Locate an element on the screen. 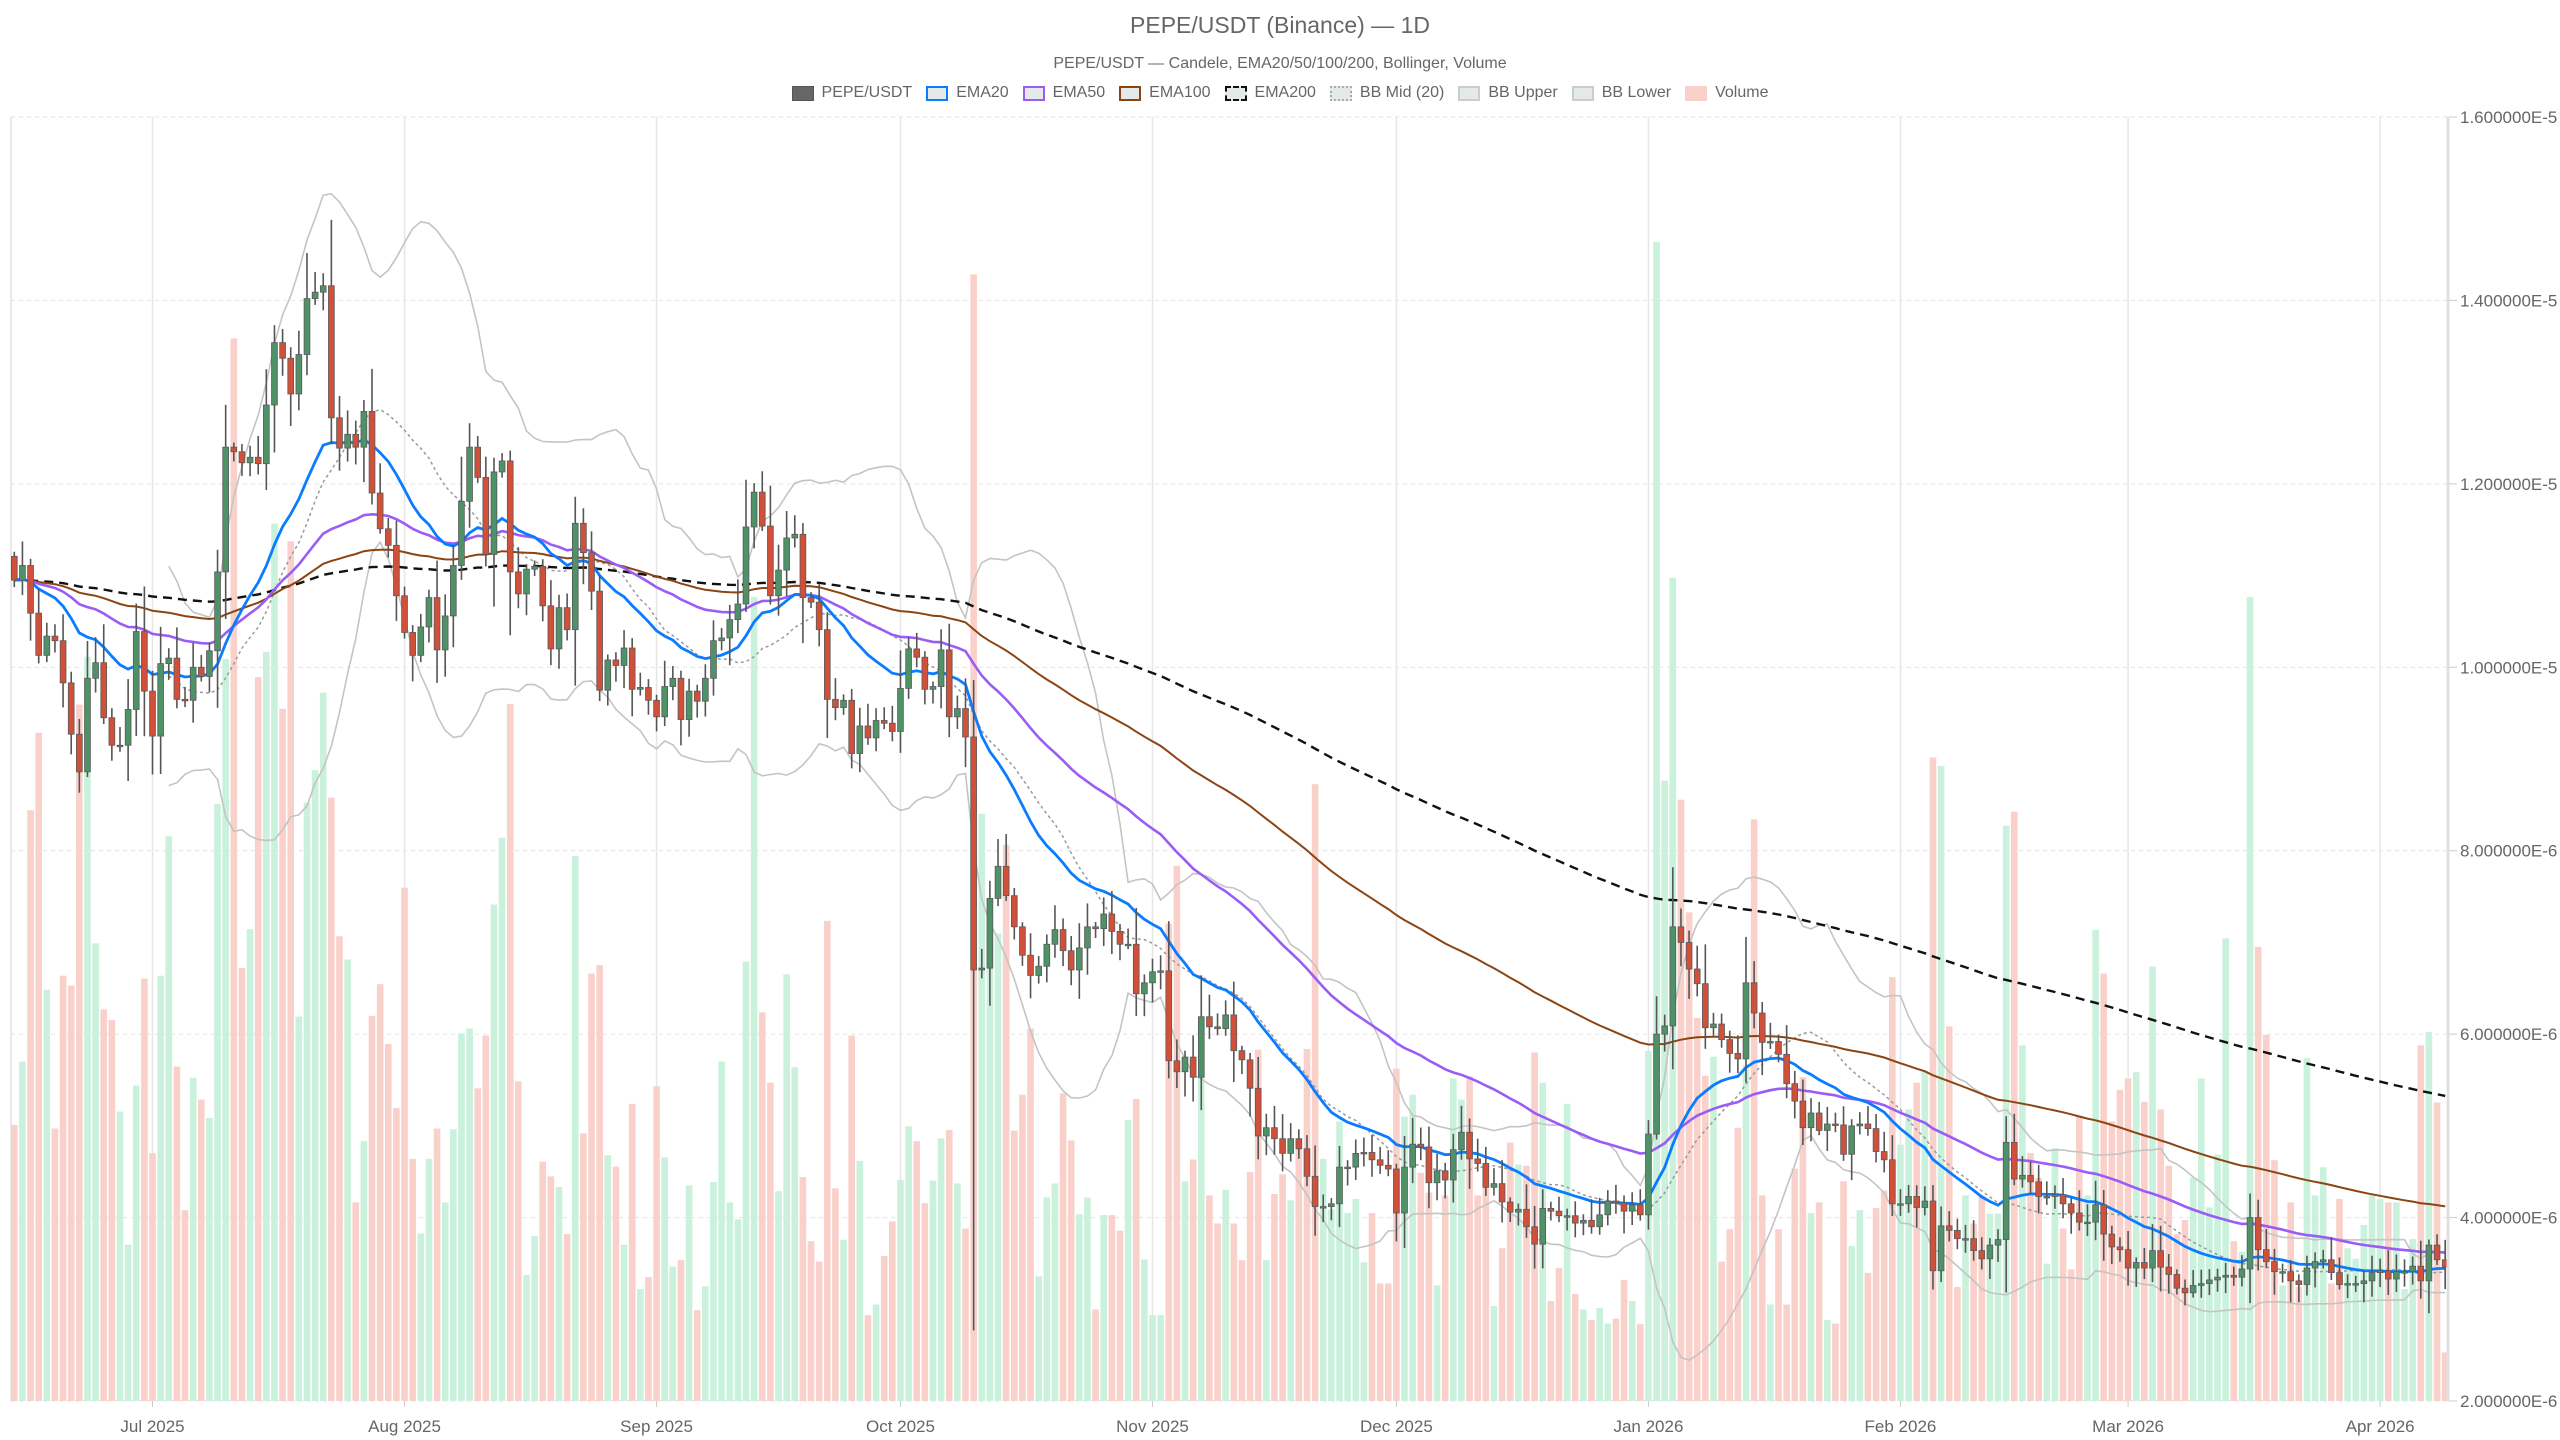  legend-item-volume: Volume is located at coordinates (1726, 93).